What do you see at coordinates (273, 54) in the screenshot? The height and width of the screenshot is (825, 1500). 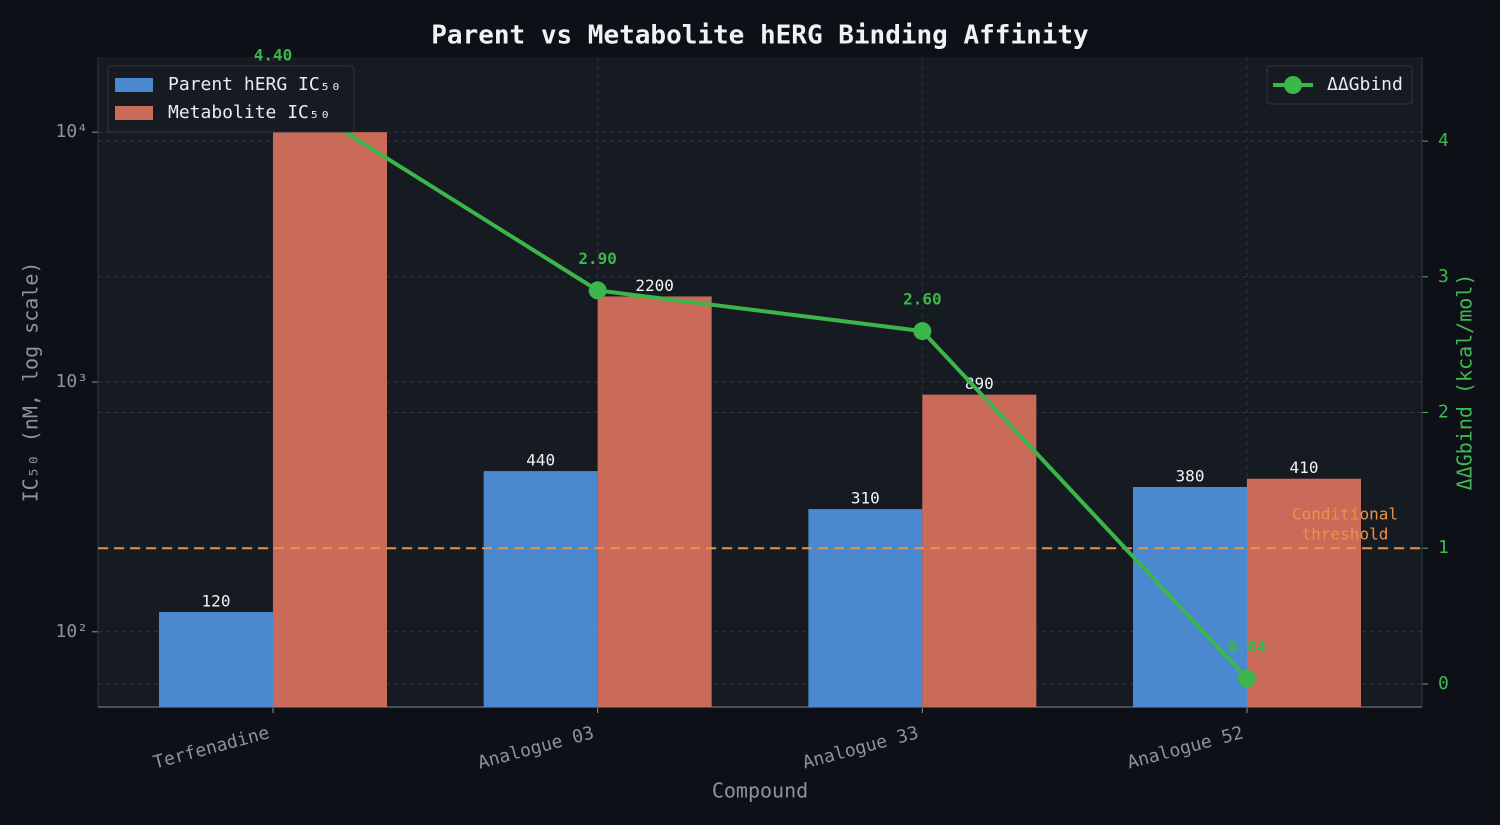 I see `line-value-label: 4.40` at bounding box center [273, 54].